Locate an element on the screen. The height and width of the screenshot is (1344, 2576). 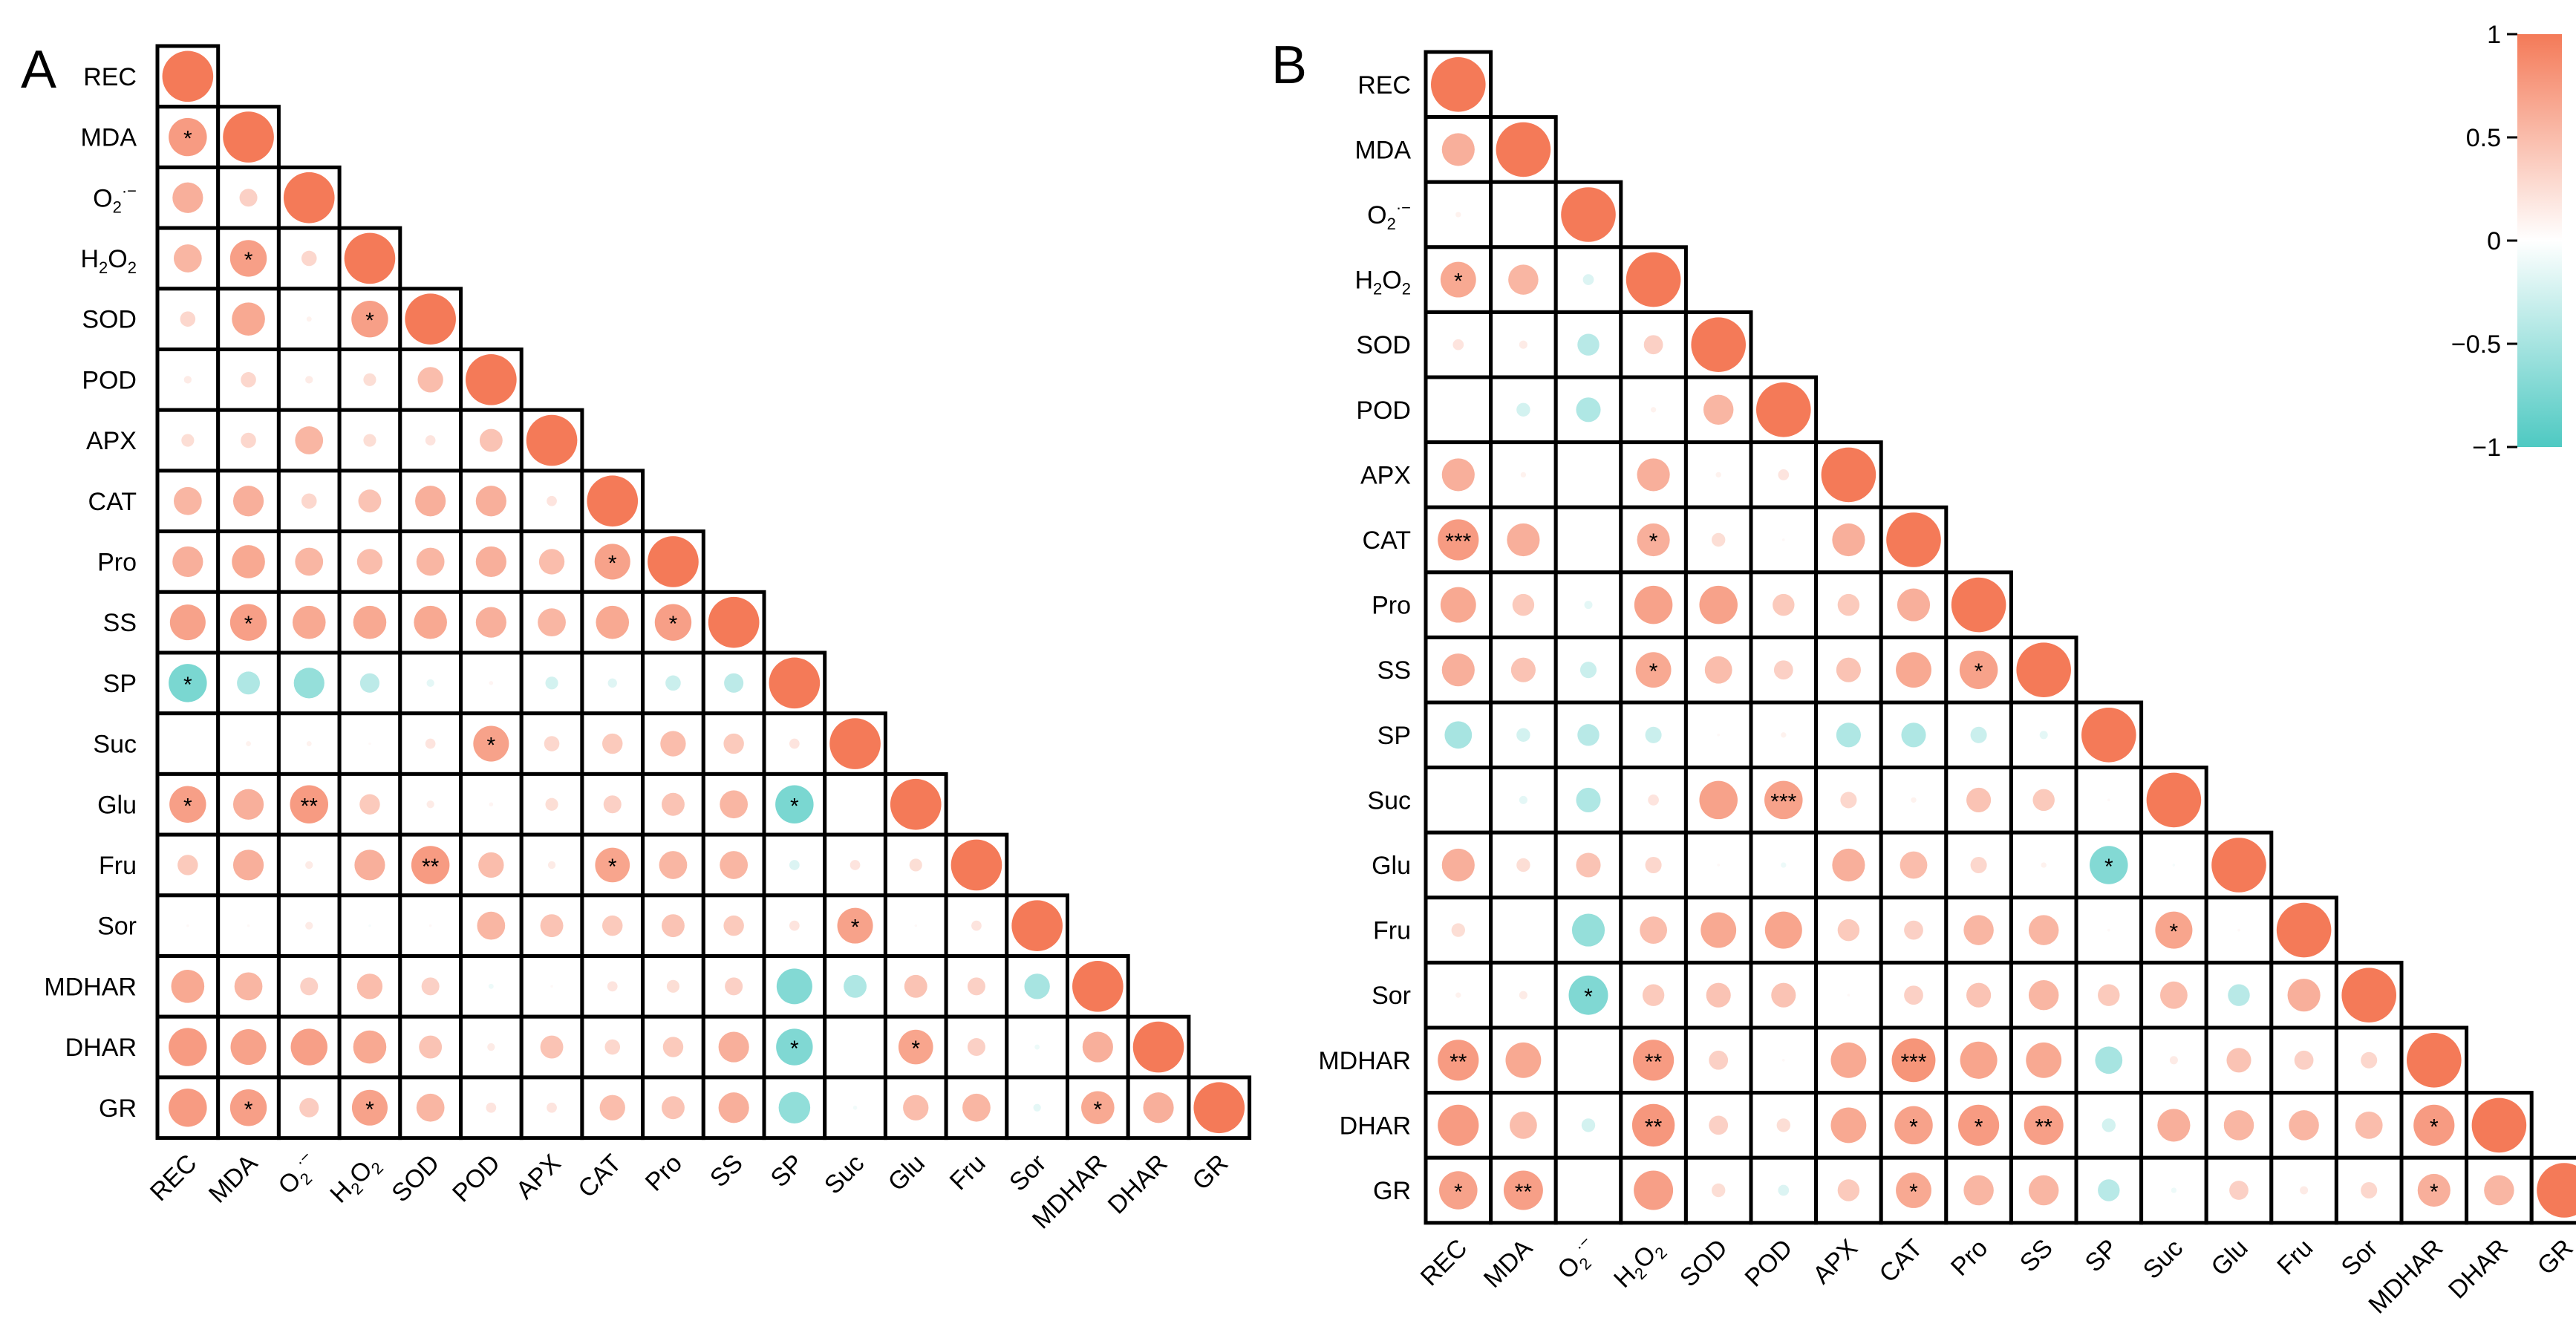
label-text: Fru is located at coordinates (118, 866).